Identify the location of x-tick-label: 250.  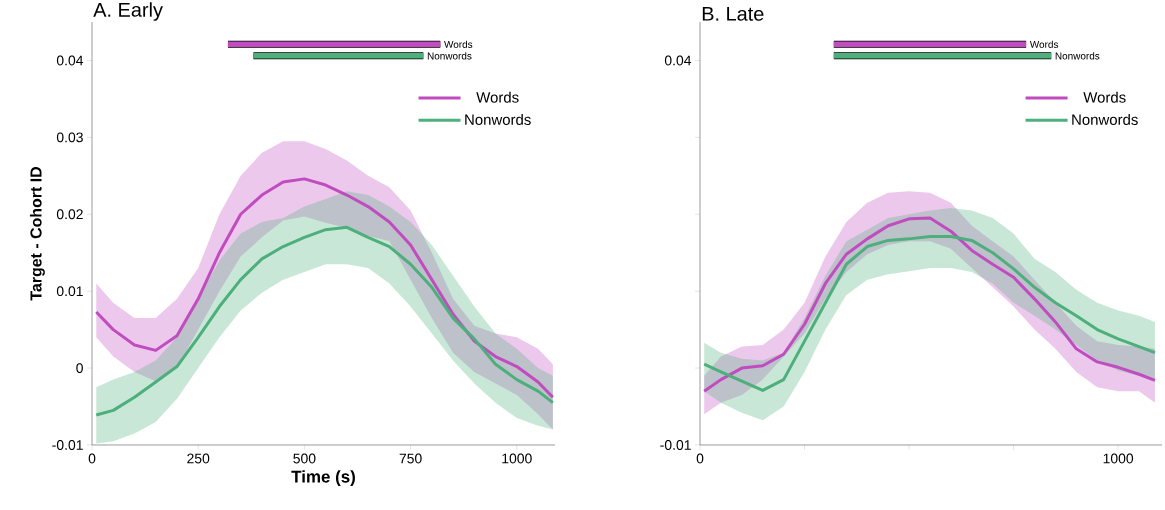
(198, 458).